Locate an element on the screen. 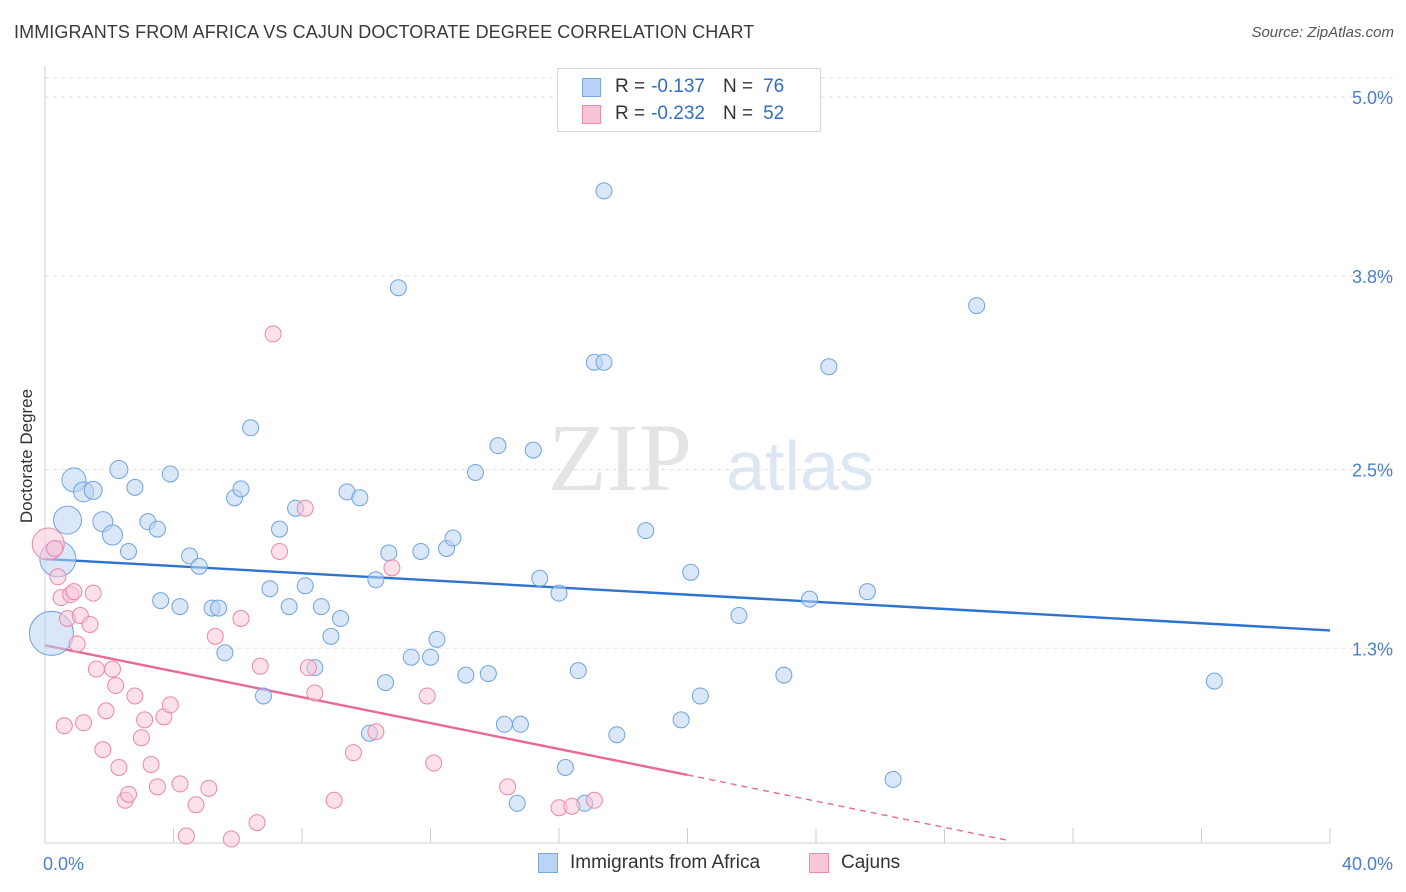 This screenshot has height=892, width=1406. y-axis-label: Doctorate Degree is located at coordinates (26, 456).